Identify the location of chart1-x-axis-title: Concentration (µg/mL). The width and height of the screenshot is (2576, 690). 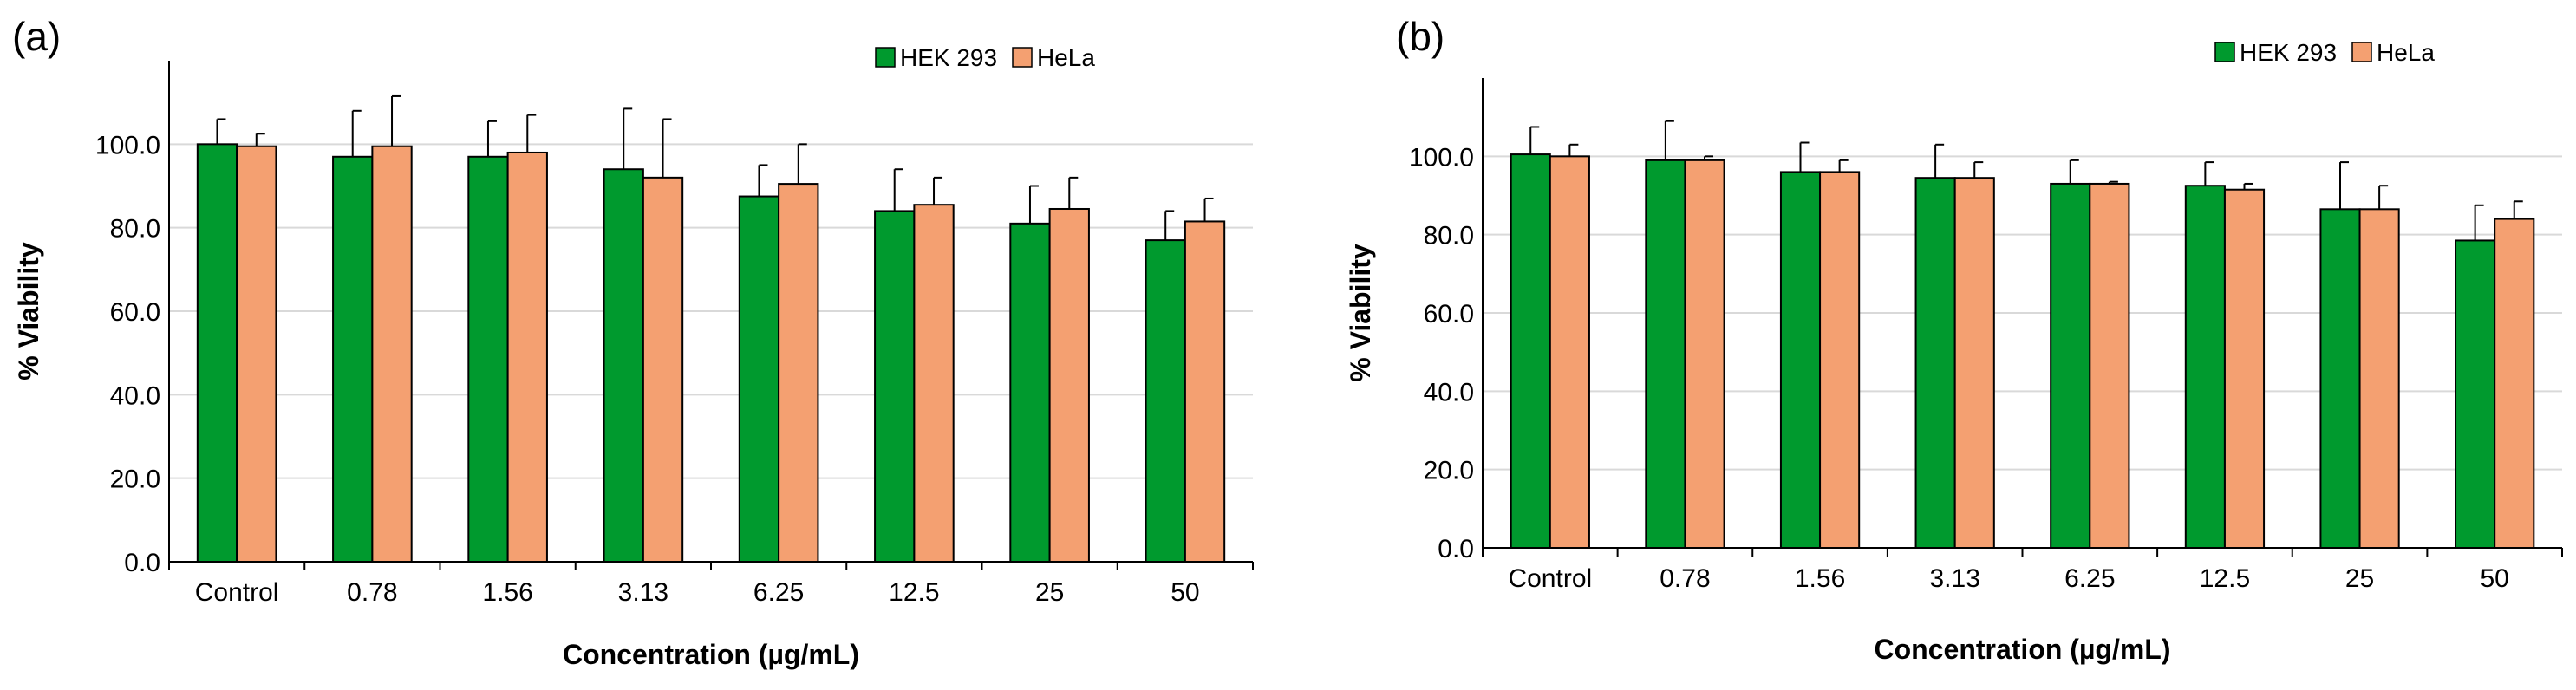
(711, 654).